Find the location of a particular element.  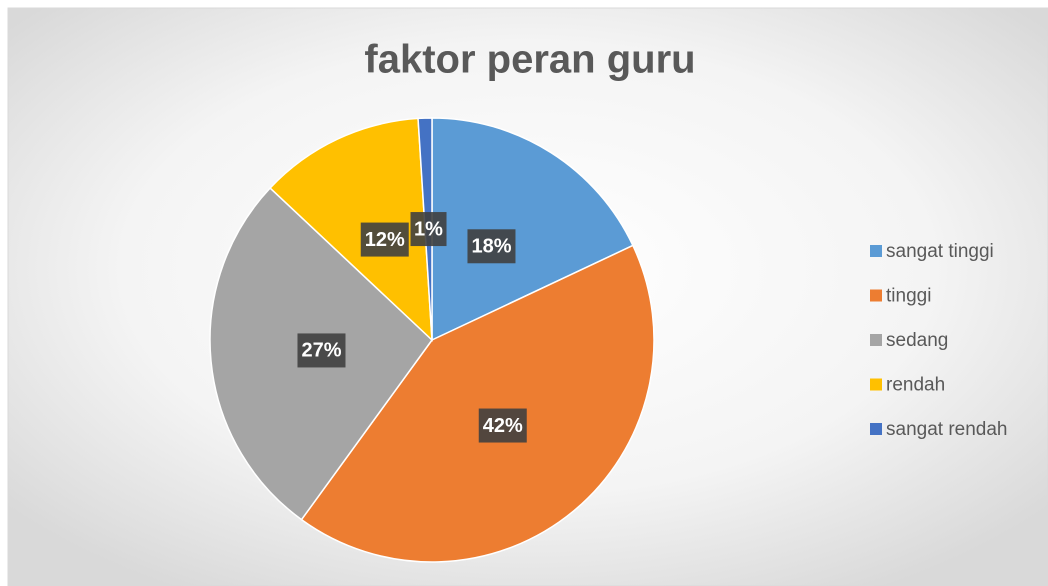

data-label: 18% is located at coordinates (491, 247).